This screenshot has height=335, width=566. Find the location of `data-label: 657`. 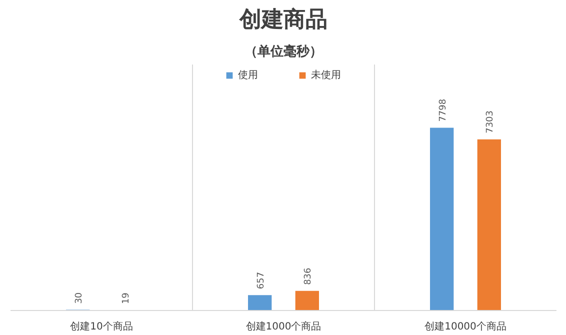

data-label: 657 is located at coordinates (261, 281).